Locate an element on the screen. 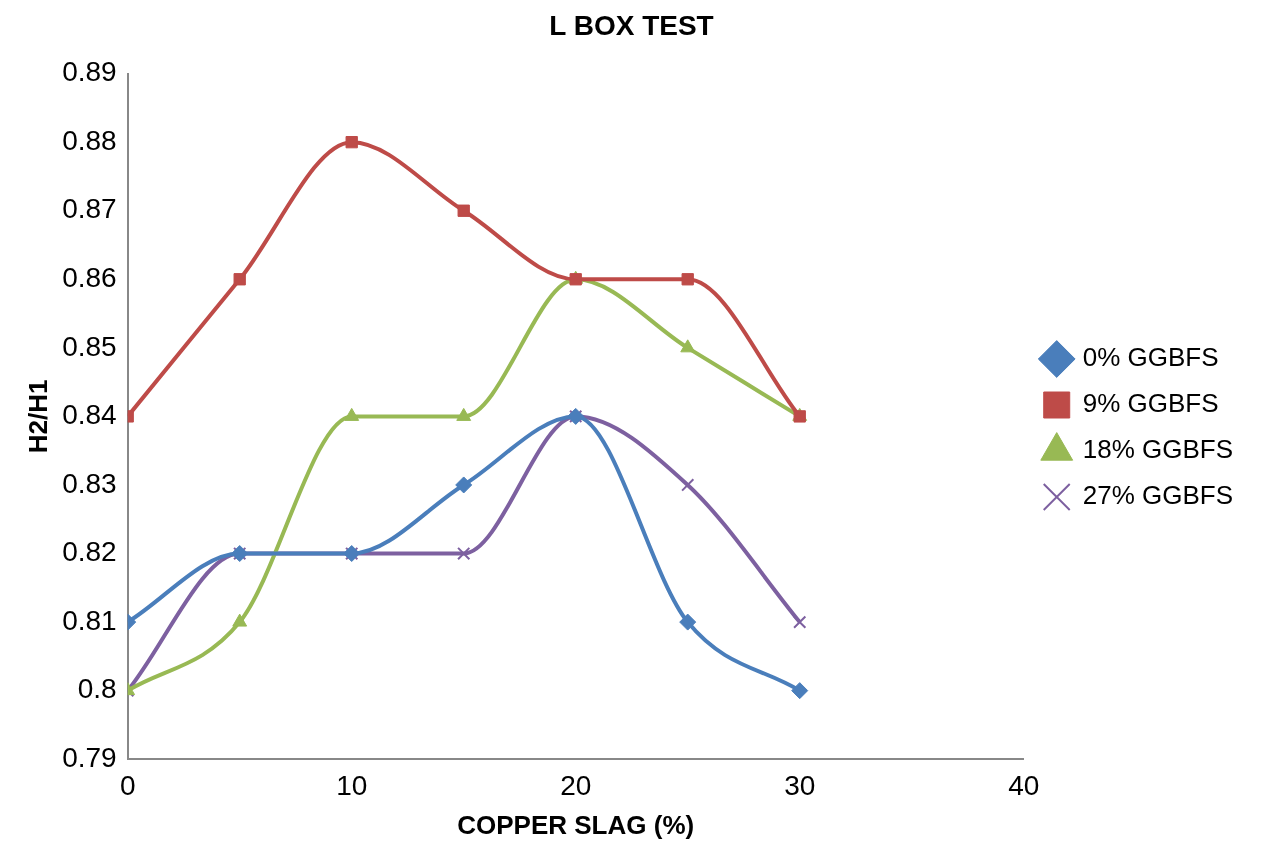  y-tick-label: 0.86 is located at coordinates (89, 277).